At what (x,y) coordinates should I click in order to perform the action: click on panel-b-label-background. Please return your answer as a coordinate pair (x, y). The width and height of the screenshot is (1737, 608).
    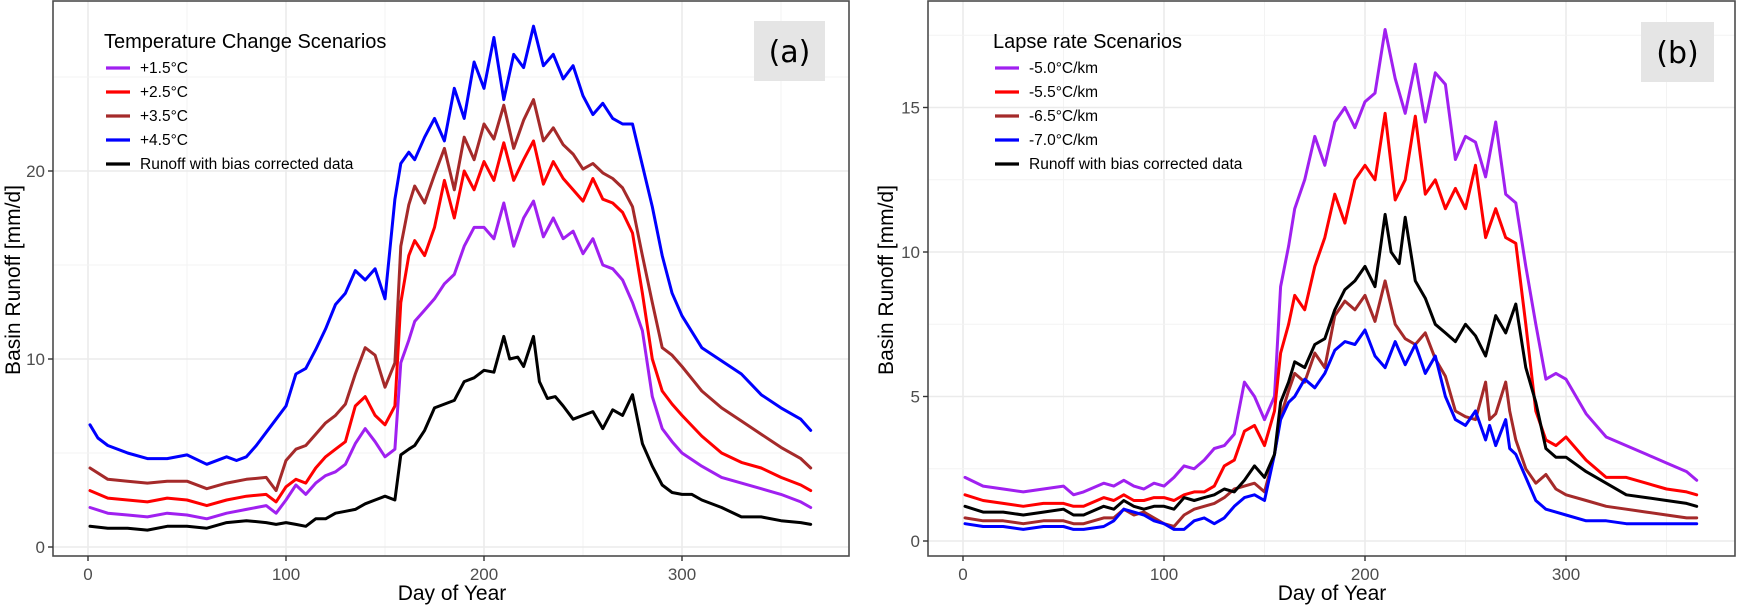
    Looking at the image, I should click on (1677, 52).